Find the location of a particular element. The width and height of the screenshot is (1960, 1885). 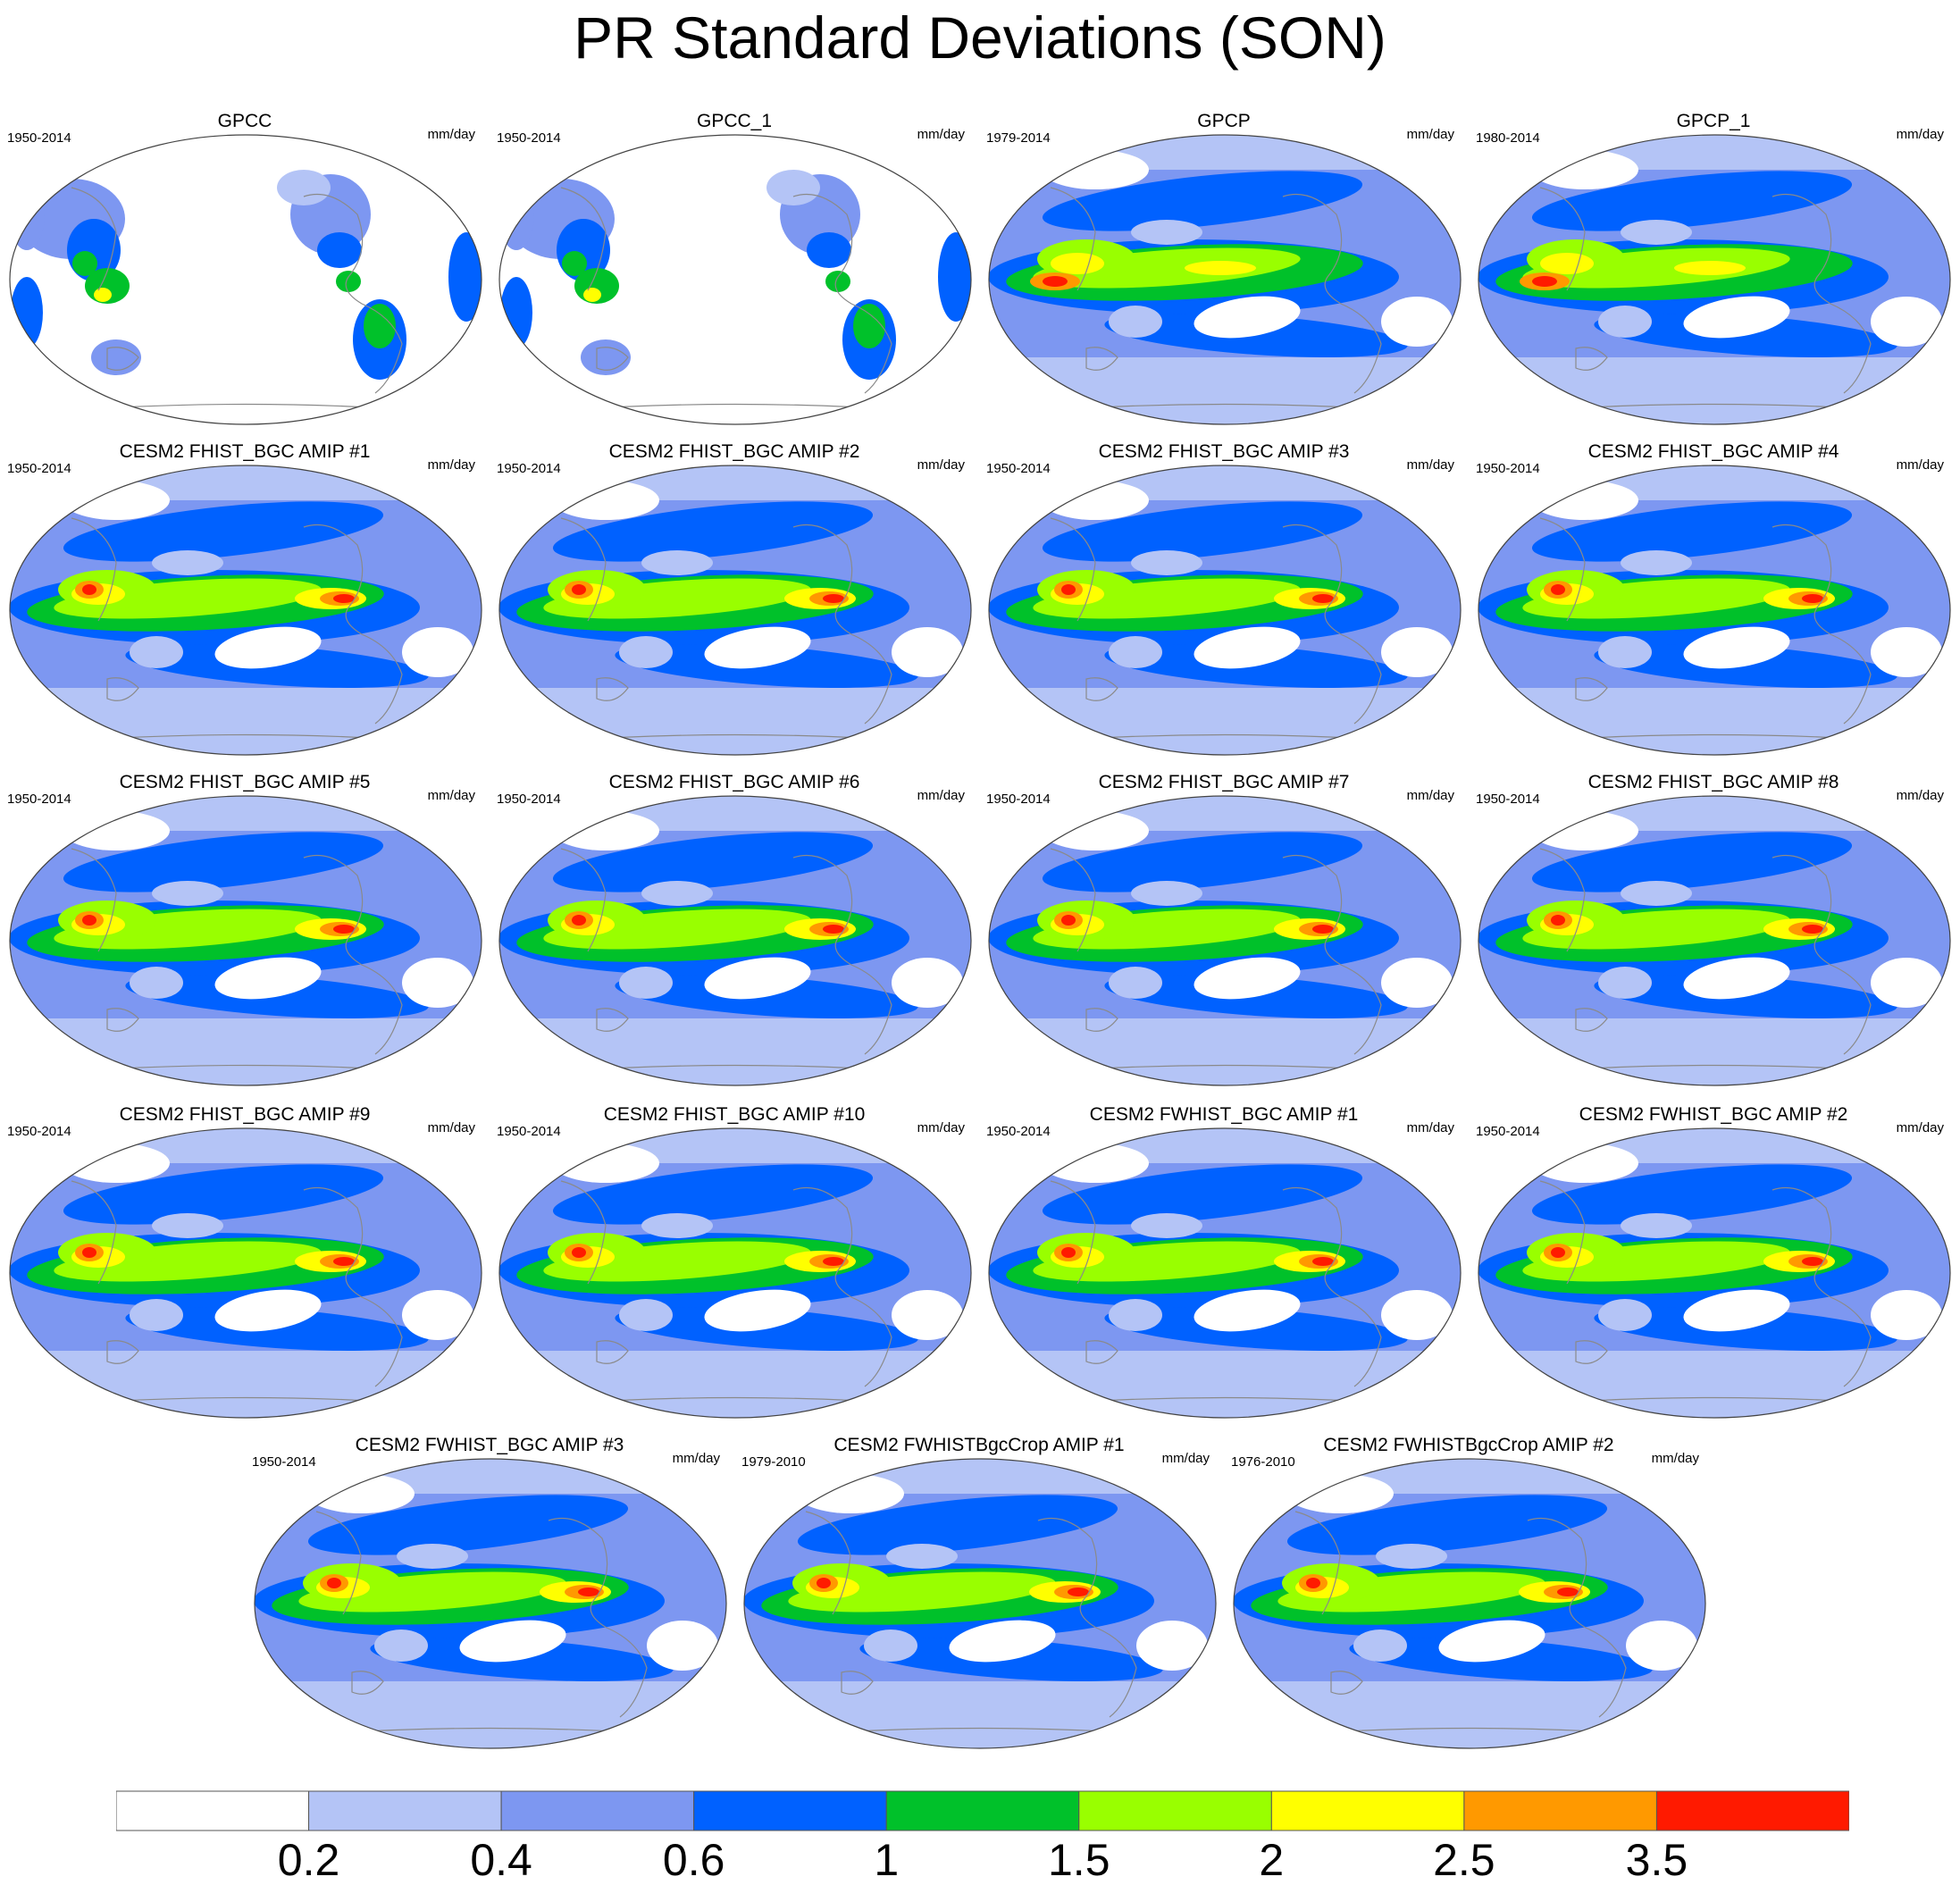

panel-title: GPCP is located at coordinates (1224, 121).